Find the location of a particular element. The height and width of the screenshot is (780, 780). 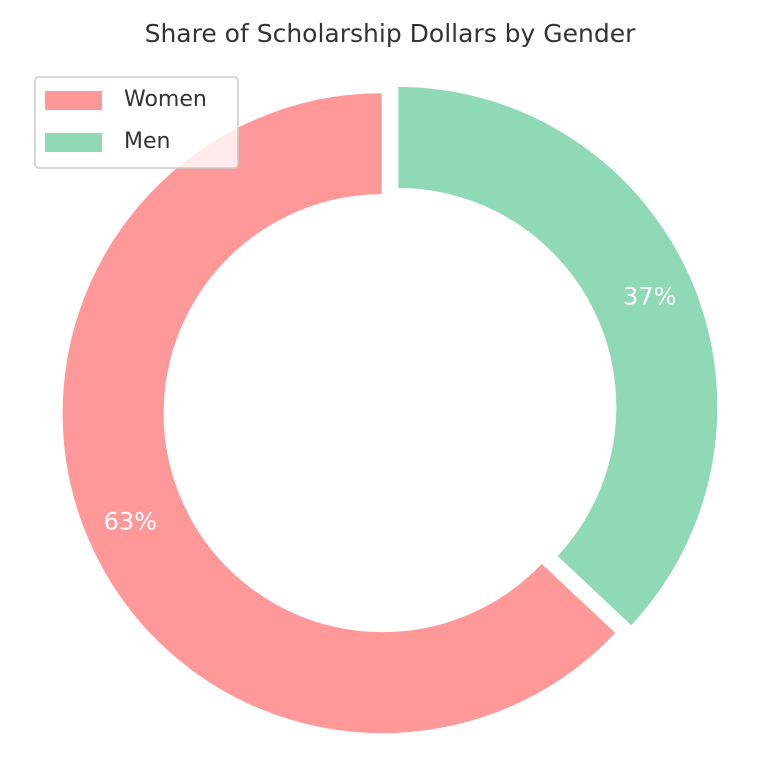

value-label: 37% is located at coordinates (649, 297).